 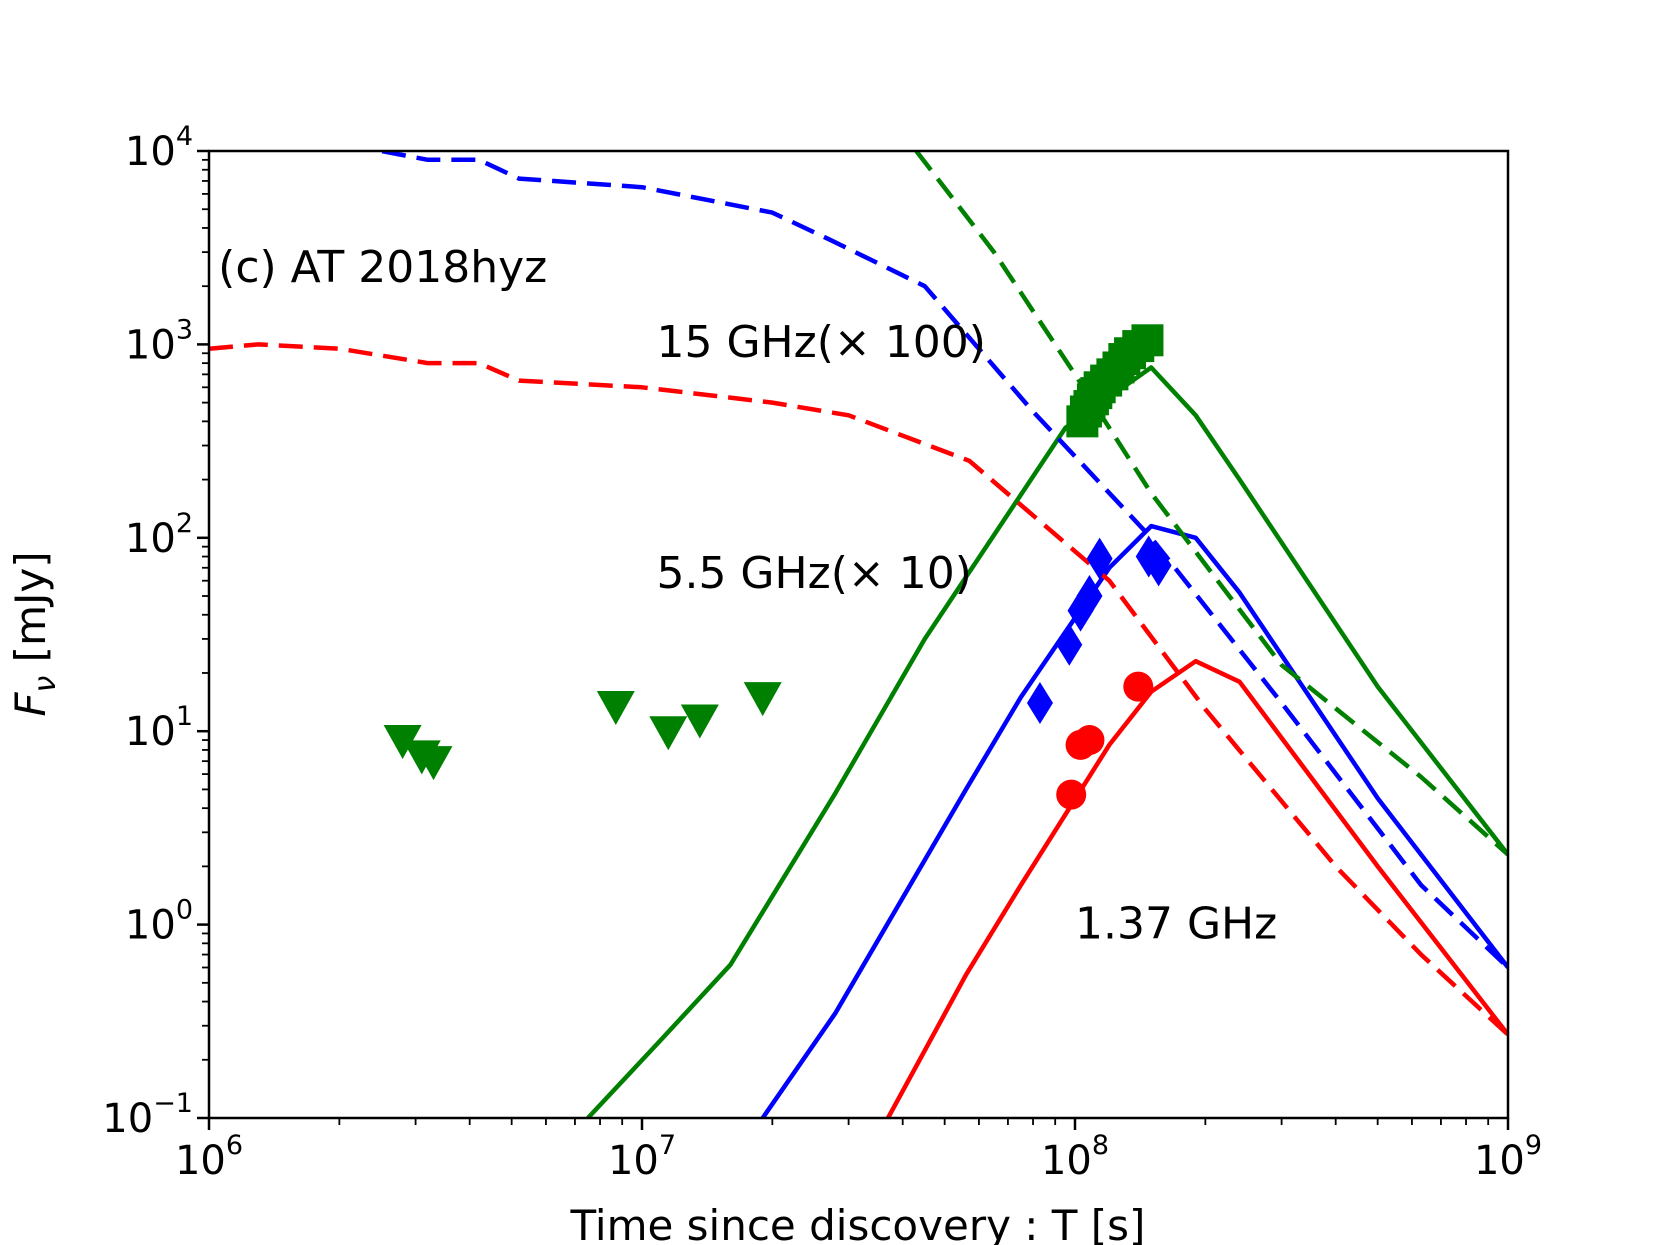 I want to click on y-axis-label-unit: [mJy], so click(x=30, y=613).